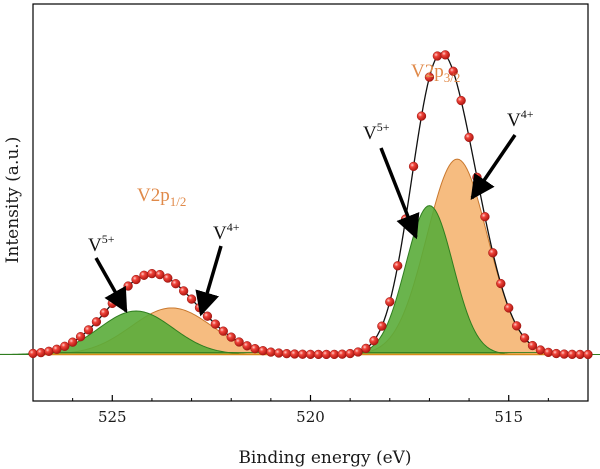 This screenshot has width=600, height=469. What do you see at coordinates (435, 73) in the screenshot?
I see `label-v2p32: V2p3/2` at bounding box center [435, 73].